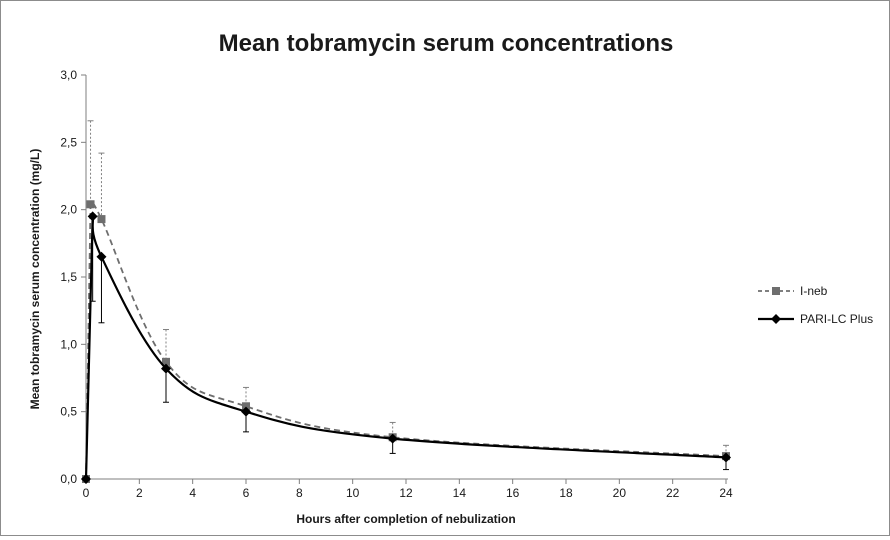  I want to click on chart-title: Mean tobramycin serum concentrations, so click(446, 43).